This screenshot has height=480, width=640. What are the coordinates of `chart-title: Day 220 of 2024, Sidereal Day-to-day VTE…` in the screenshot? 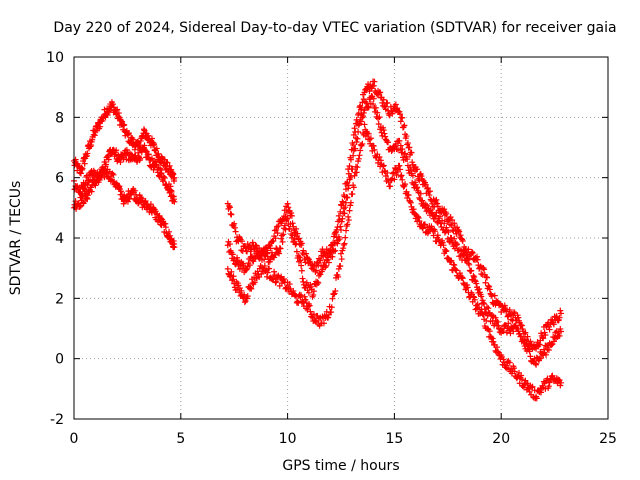 It's located at (334, 28).